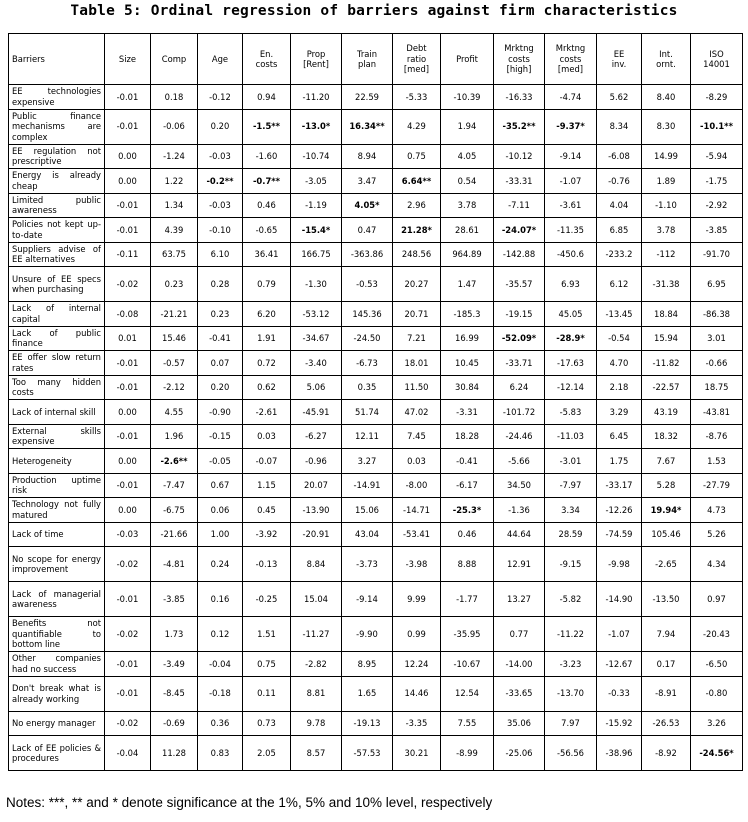 The image size is (748, 822). What do you see at coordinates (519, 723) in the screenshot?
I see `coefficient-cell: 35.06` at bounding box center [519, 723].